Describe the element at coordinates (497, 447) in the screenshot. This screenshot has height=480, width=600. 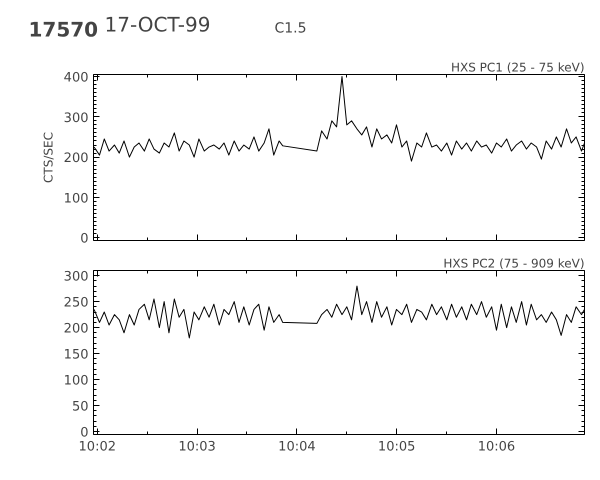
I see `x-tick-label: 10:06` at that location.